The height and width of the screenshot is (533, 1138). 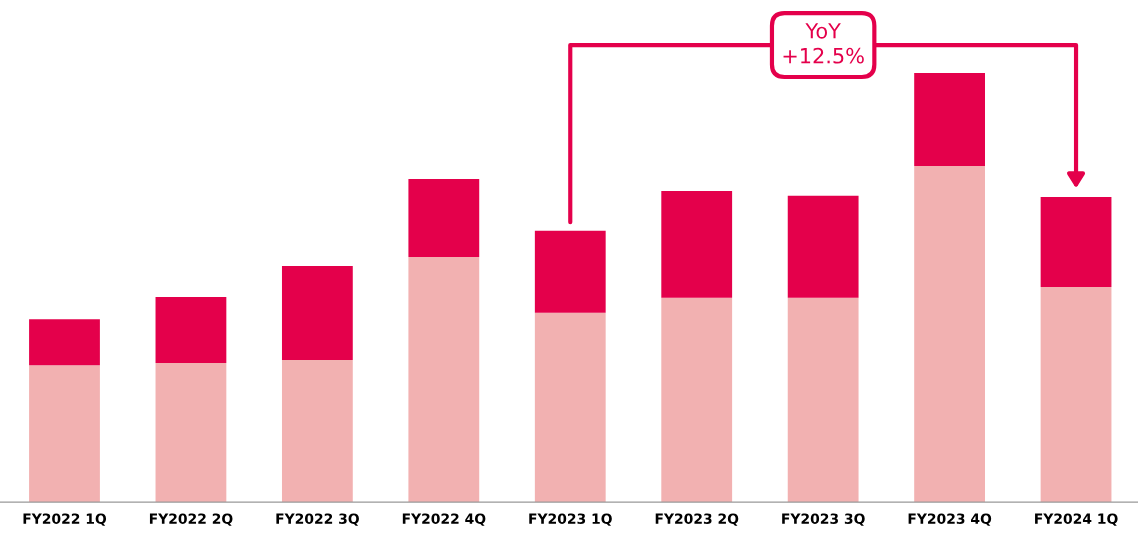 I want to click on x-tick-label: FY2022 1Q, so click(x=65, y=519).